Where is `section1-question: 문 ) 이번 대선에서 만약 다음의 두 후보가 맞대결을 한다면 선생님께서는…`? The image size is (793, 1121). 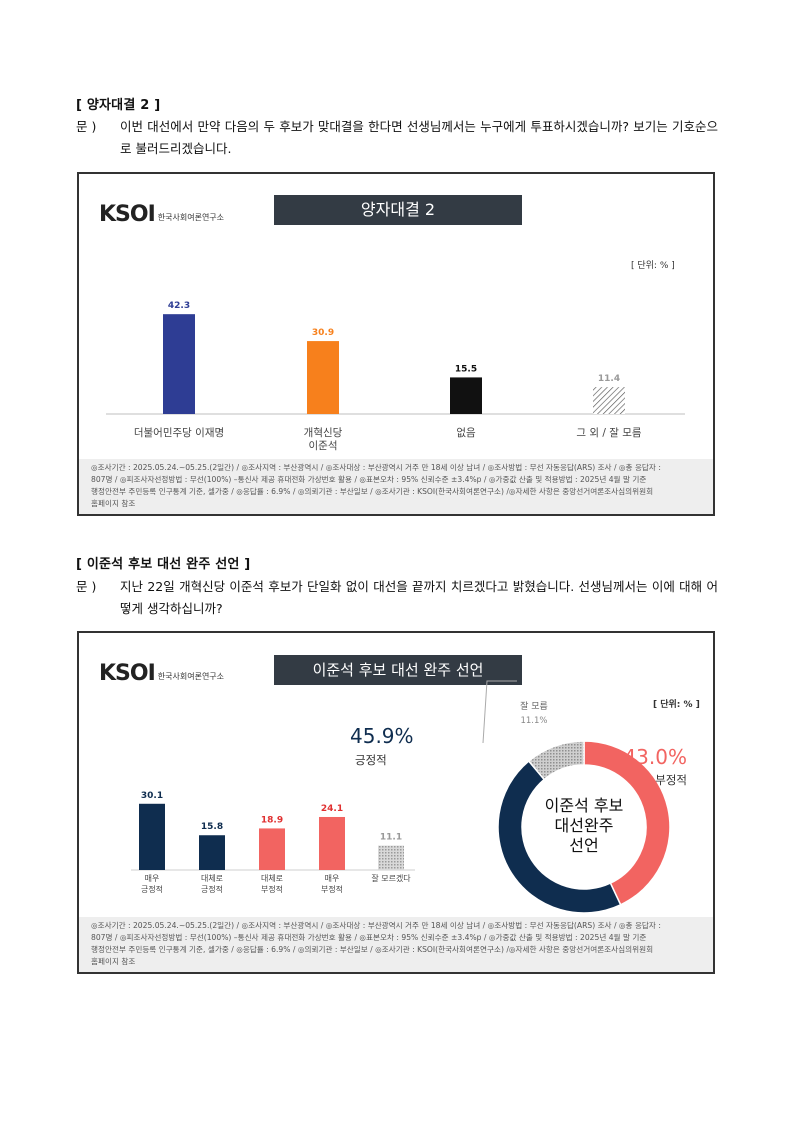
section1-question: 문 ) 이번 대선에서 만약 다음의 두 후보가 맞대결을 한다면 선생님께서는… is located at coordinates (397, 138).